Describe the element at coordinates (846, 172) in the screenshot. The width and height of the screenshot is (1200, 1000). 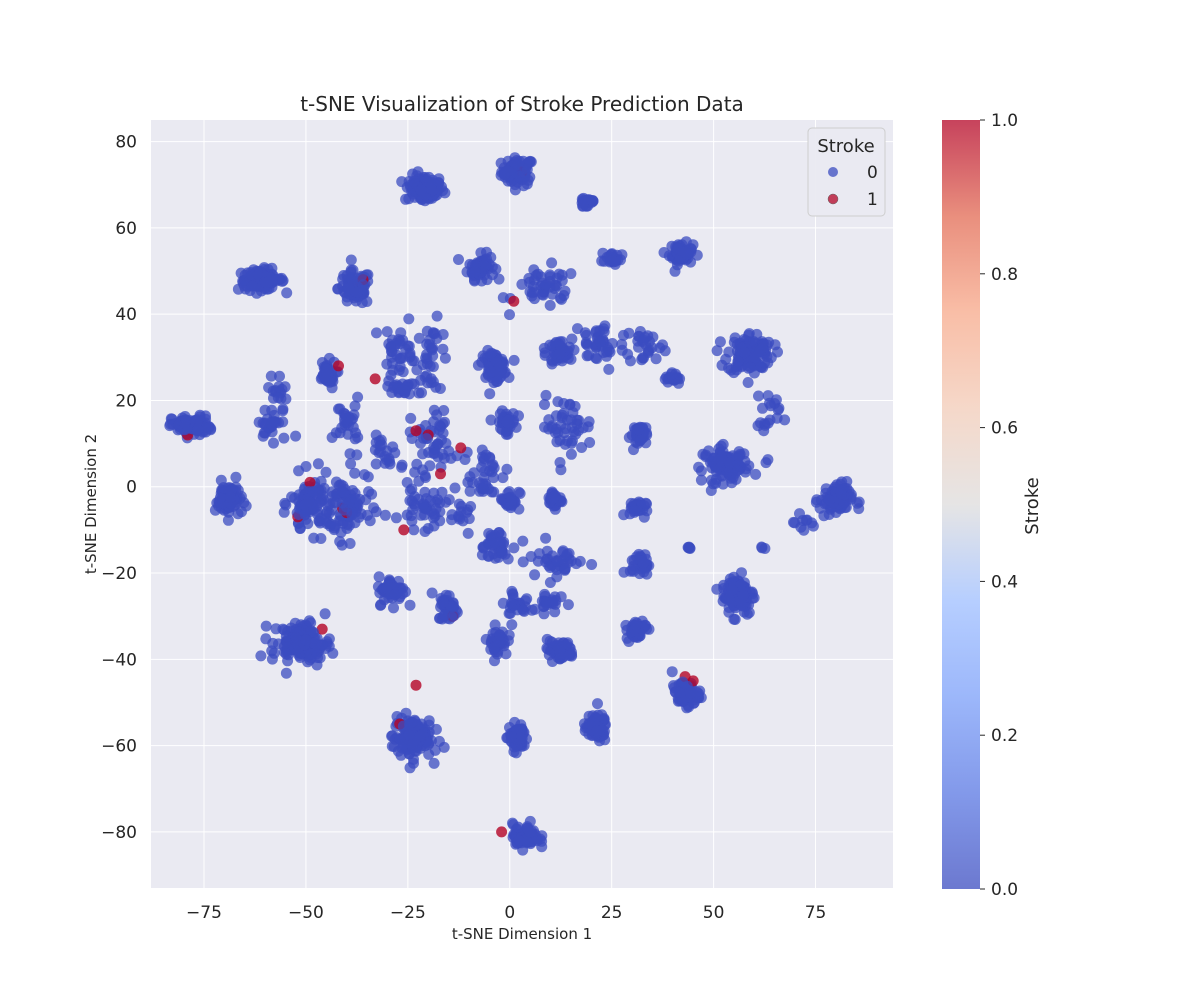
I see `legend-box` at that location.